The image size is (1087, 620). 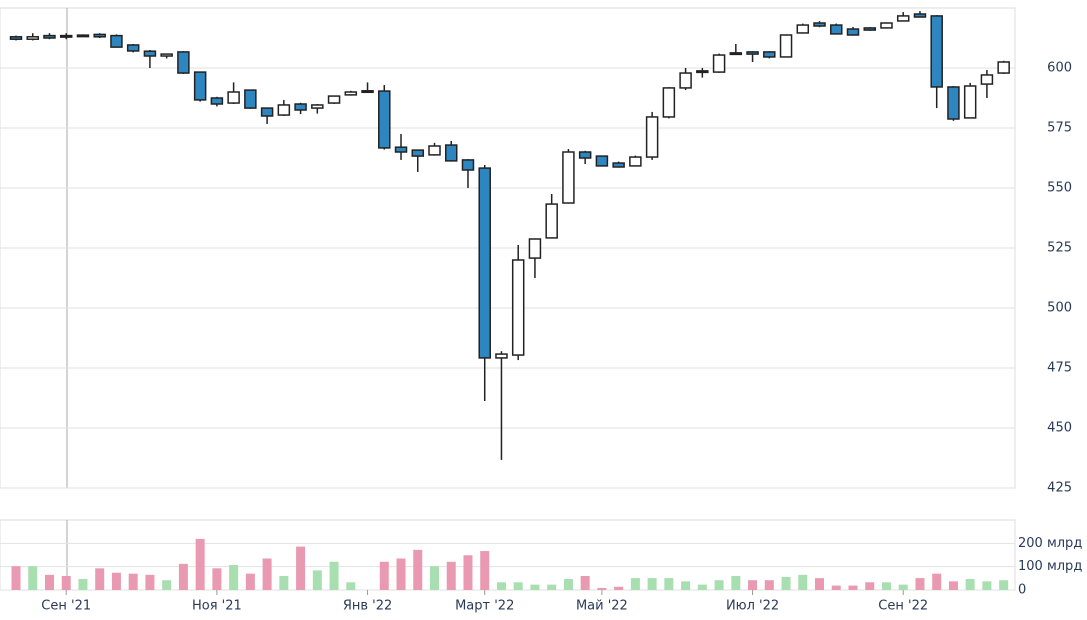 What do you see at coordinates (903, 606) in the screenshot?
I see `x-tick-label: Сен '22` at bounding box center [903, 606].